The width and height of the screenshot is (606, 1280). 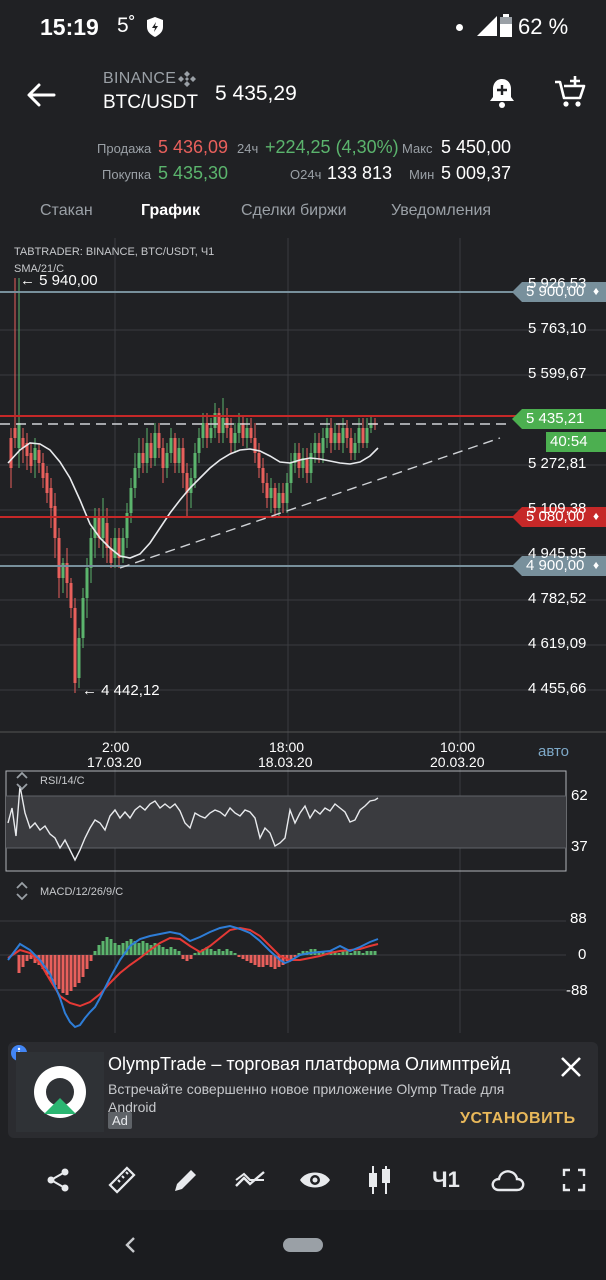 I want to click on fullscreen-icon, so click(x=574, y=1180).